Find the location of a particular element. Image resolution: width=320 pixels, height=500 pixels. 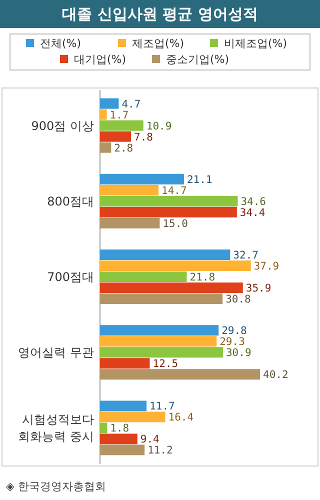

data-label: 29.8 is located at coordinates (234, 331).